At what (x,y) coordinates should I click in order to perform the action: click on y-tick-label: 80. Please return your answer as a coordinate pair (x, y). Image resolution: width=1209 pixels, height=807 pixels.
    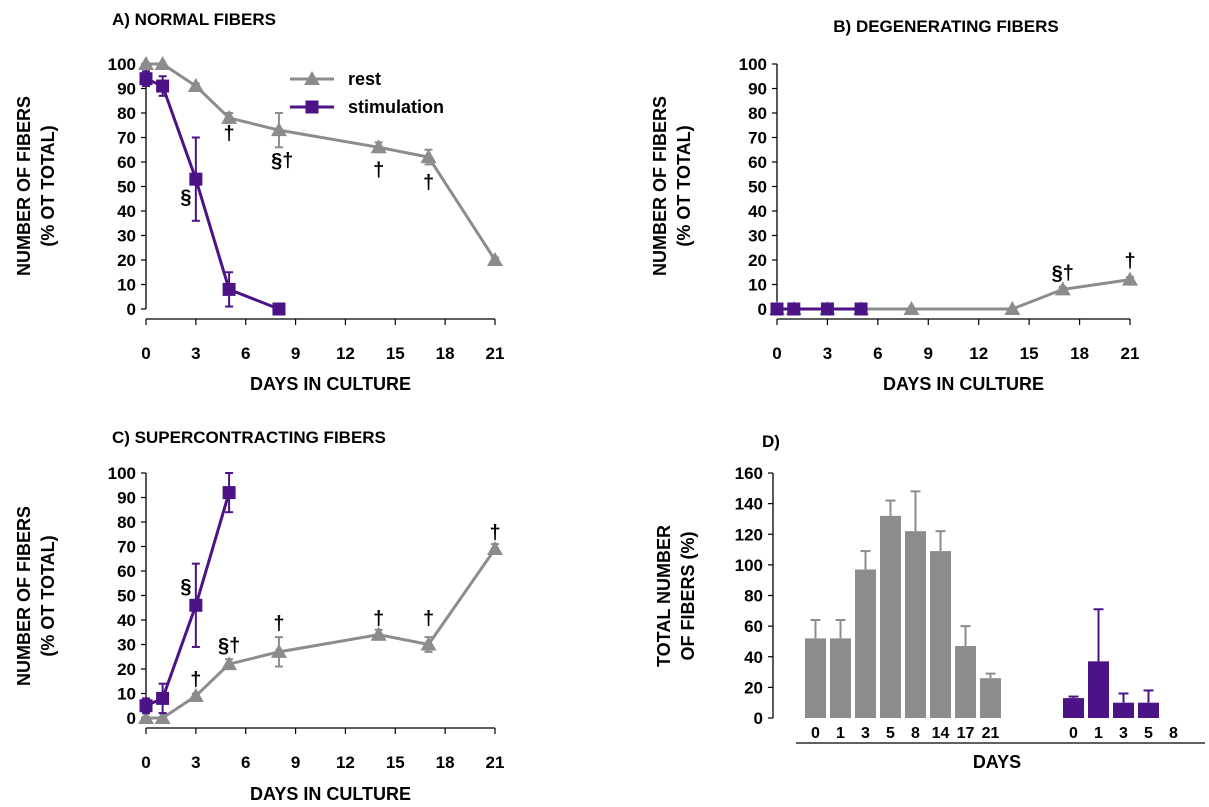
    Looking at the image, I should click on (753, 596).